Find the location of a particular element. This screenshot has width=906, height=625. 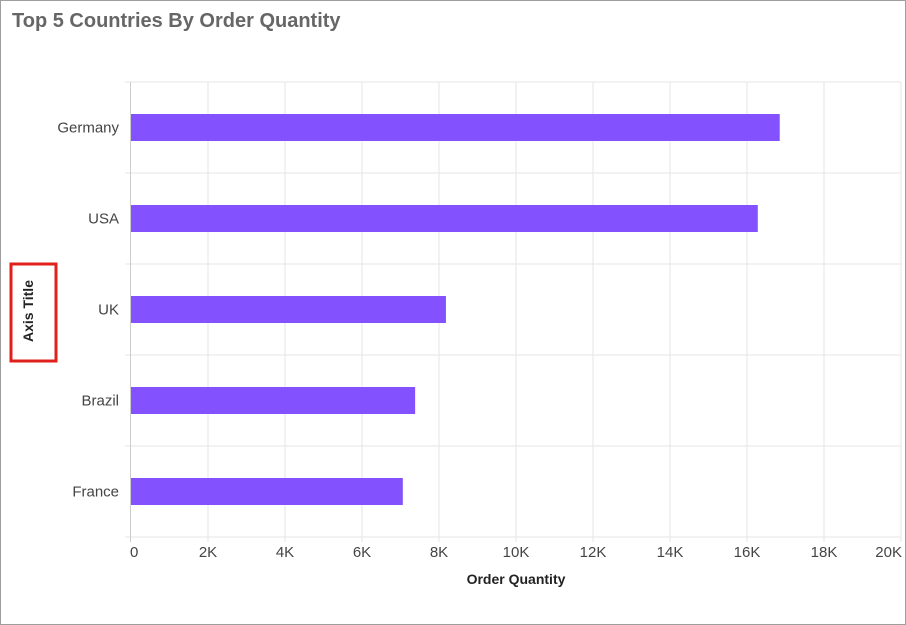

x-tick-label: 4K is located at coordinates (285, 552).